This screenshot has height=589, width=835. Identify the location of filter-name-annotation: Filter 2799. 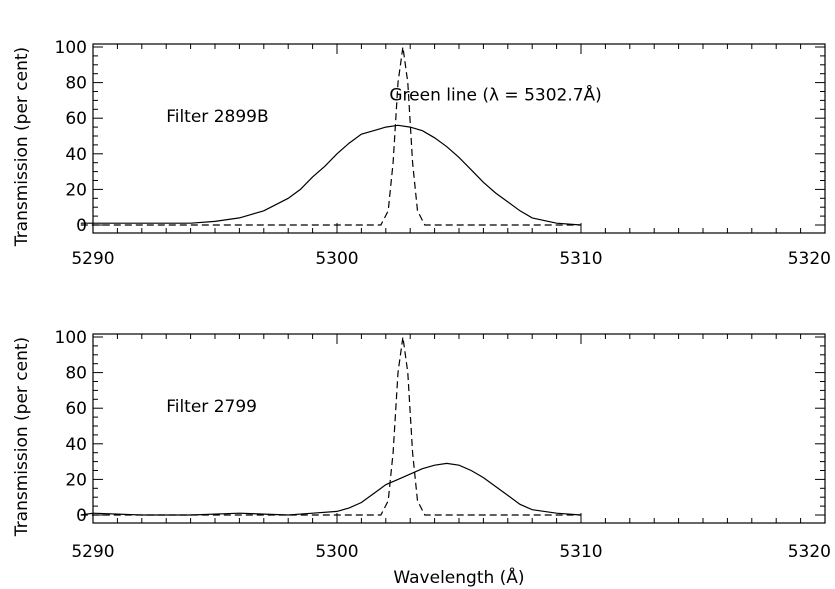
(211, 407).